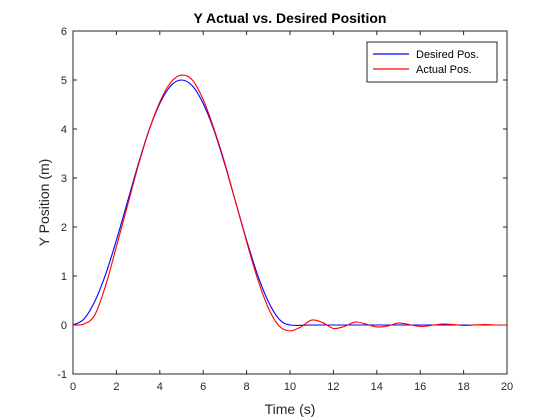 The image size is (560, 420). I want to click on legend-label-desired: Desired Pos., so click(447, 55).